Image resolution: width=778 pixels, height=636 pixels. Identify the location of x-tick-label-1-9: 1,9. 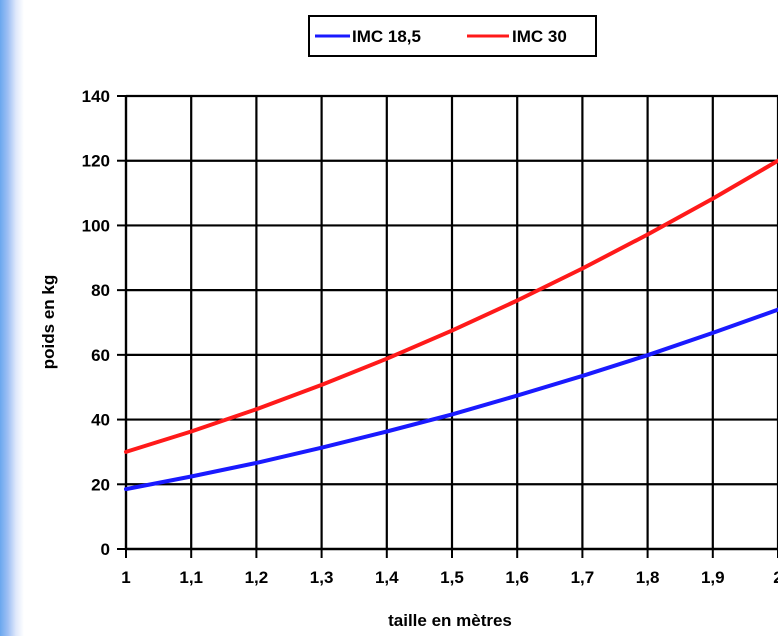
(713, 577).